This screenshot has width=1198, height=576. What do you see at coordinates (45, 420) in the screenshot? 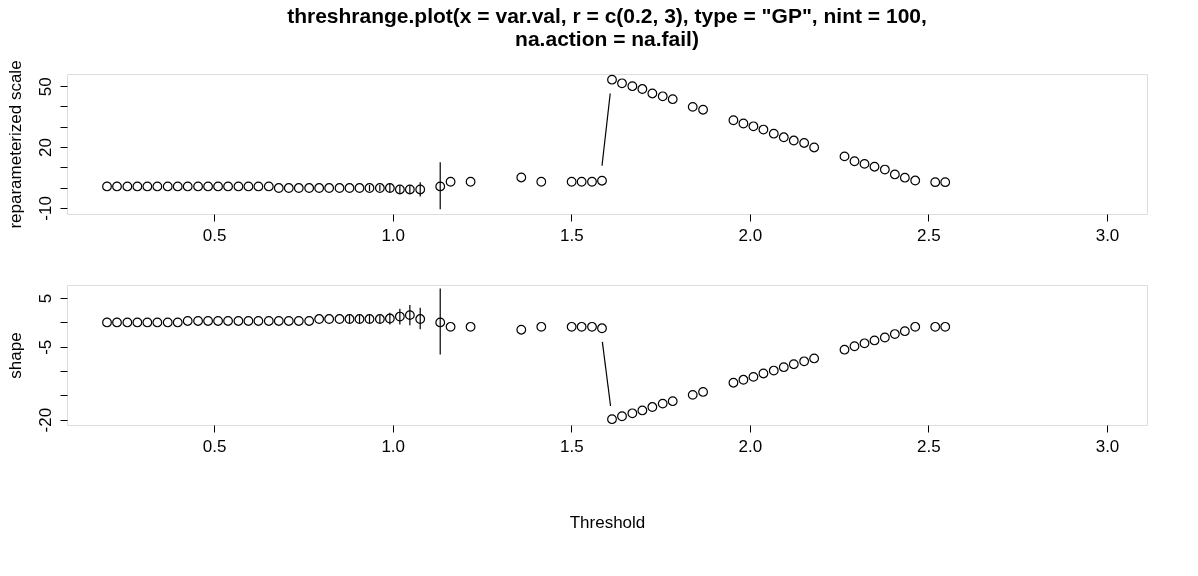
I see `y-tick-label: -20` at bounding box center [45, 420].